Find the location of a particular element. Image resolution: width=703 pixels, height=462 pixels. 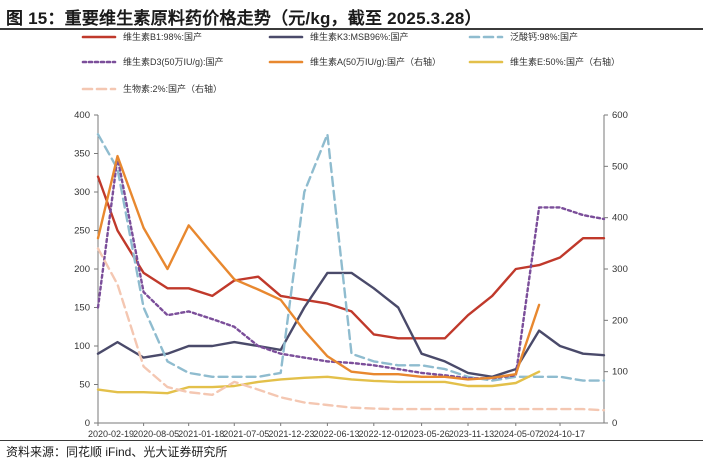

x-tick-label: 2021-07-05 is located at coordinates (246, 434).